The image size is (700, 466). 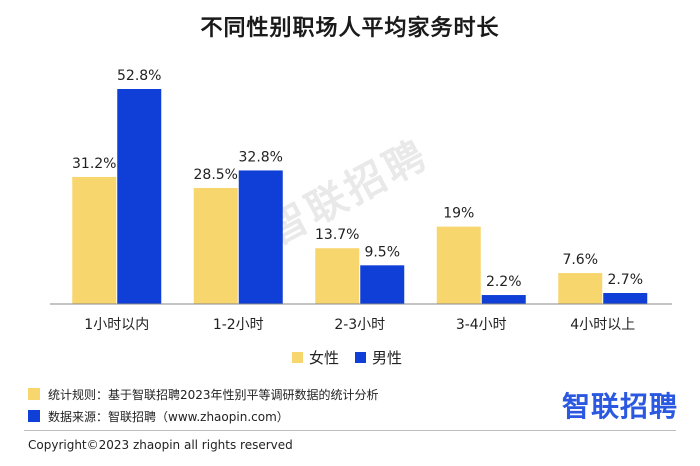 What do you see at coordinates (34, 416) in the screenshot?
I see `note-swatch-male` at bounding box center [34, 416].